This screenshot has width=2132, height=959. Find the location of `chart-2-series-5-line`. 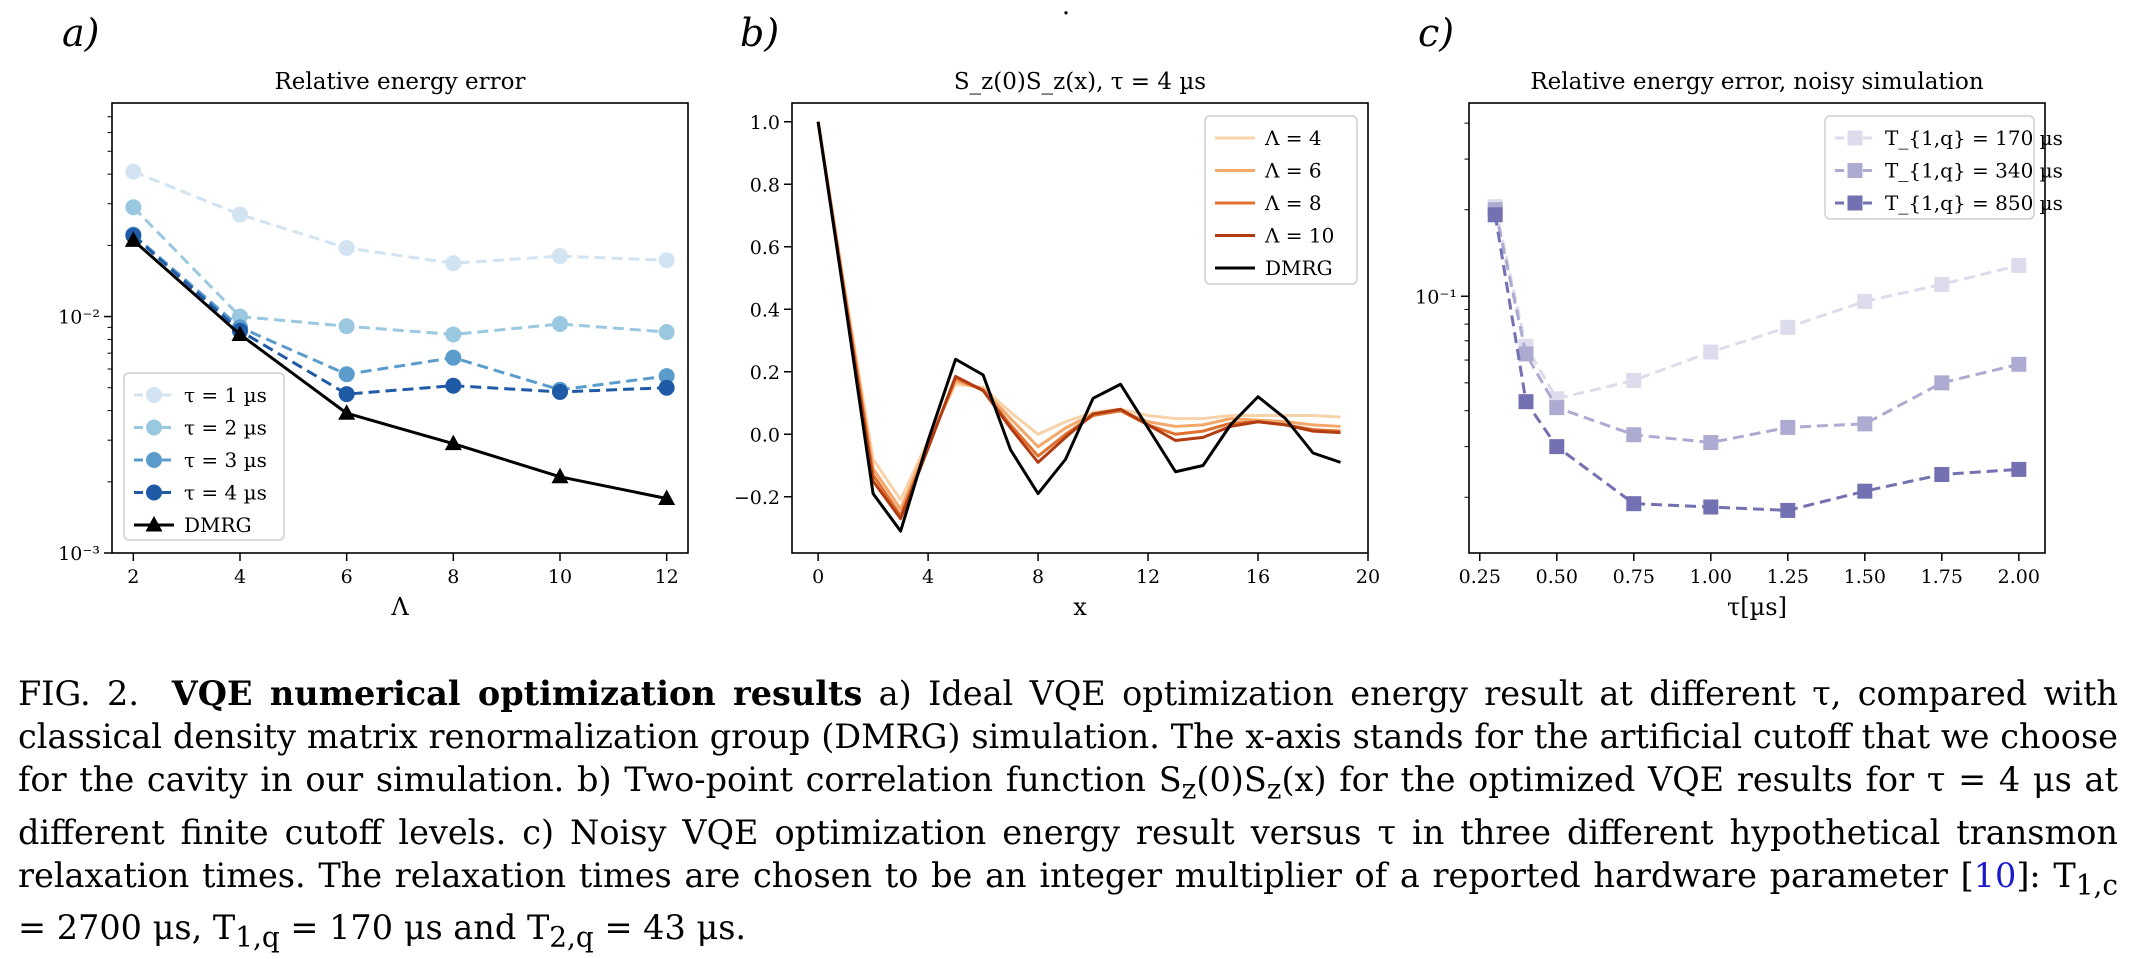

chart-2-series-5-line is located at coordinates (1078, 327).